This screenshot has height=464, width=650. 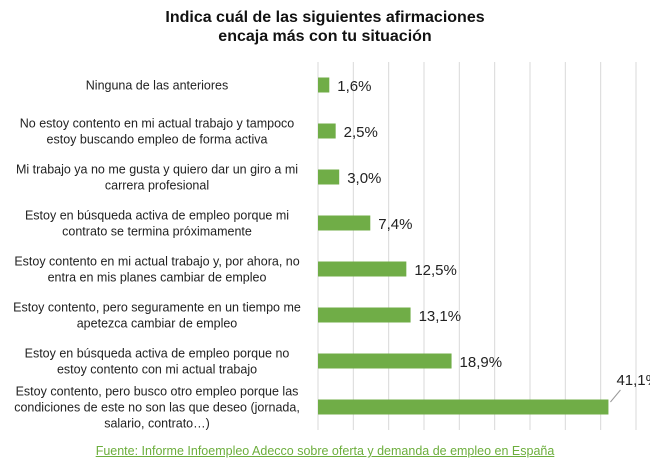 What do you see at coordinates (361, 132) in the screenshot?
I see `data-label: 2,5%` at bounding box center [361, 132].